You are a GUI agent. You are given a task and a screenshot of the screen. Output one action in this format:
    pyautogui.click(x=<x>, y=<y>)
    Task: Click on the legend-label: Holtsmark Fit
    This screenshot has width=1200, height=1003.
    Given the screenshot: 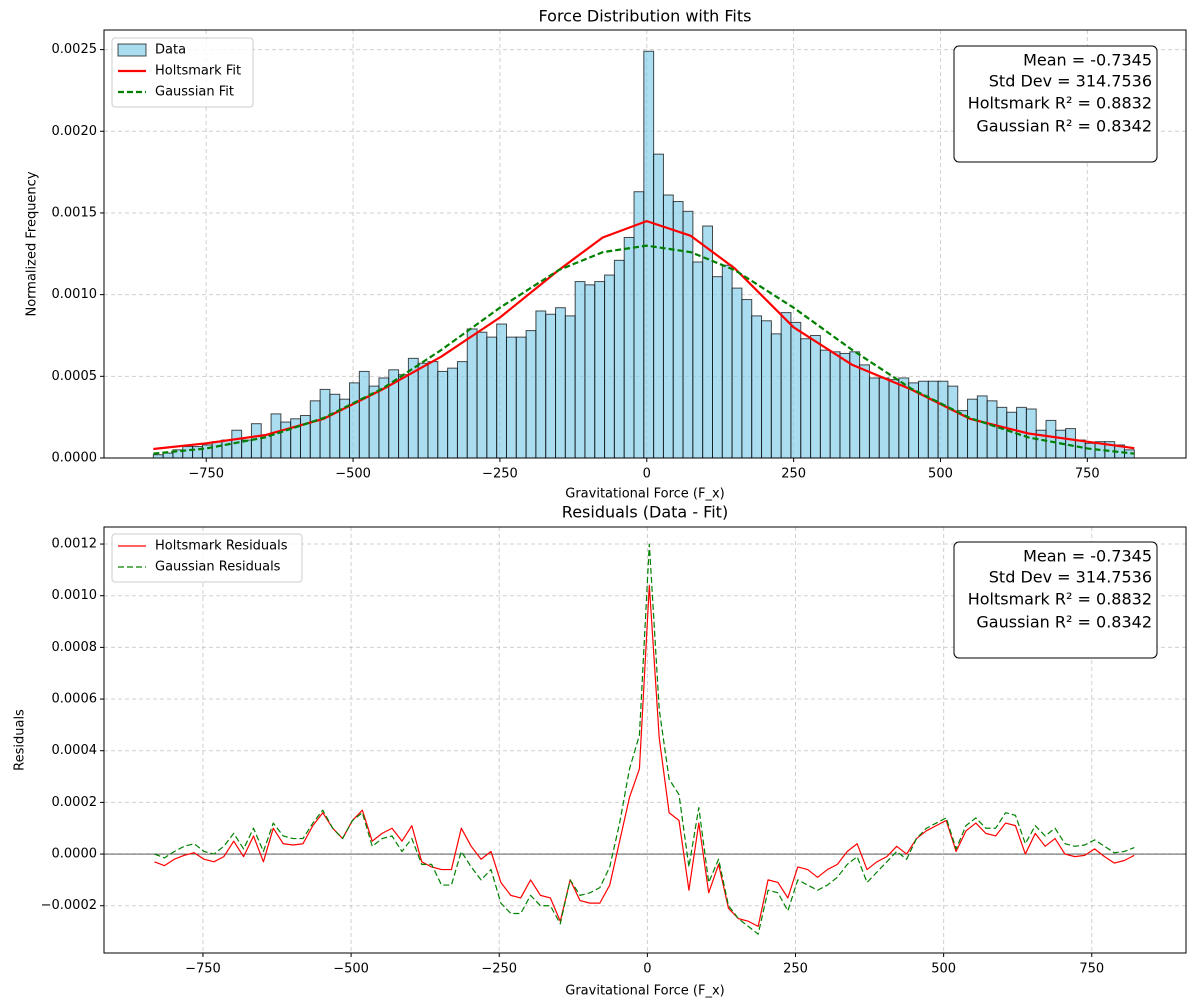 What is the action you would take?
    pyautogui.click(x=198, y=71)
    